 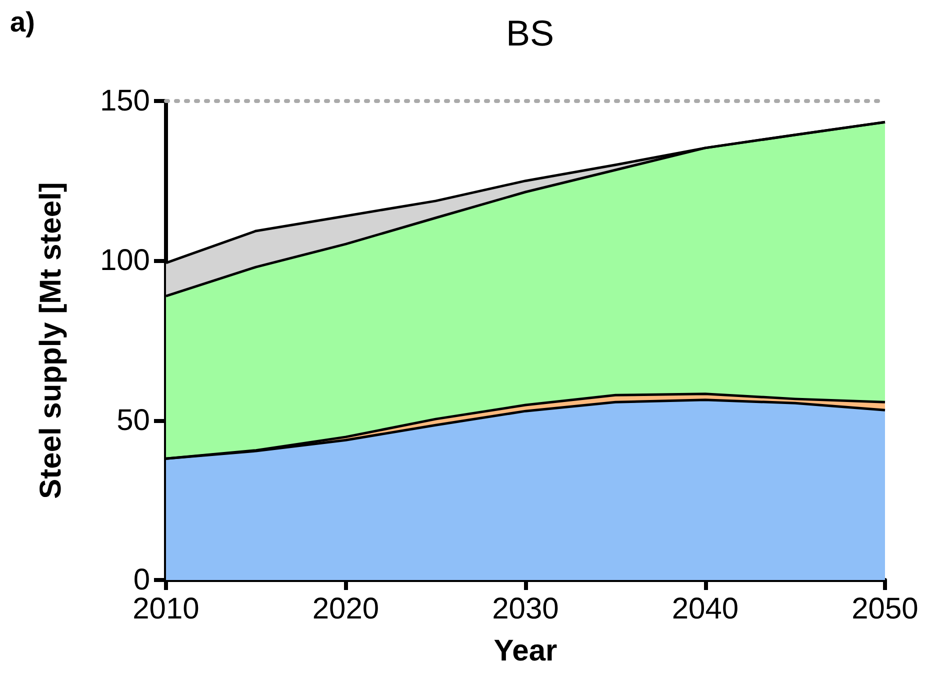 I want to click on y-tick-label: 150, so click(x=125, y=101).